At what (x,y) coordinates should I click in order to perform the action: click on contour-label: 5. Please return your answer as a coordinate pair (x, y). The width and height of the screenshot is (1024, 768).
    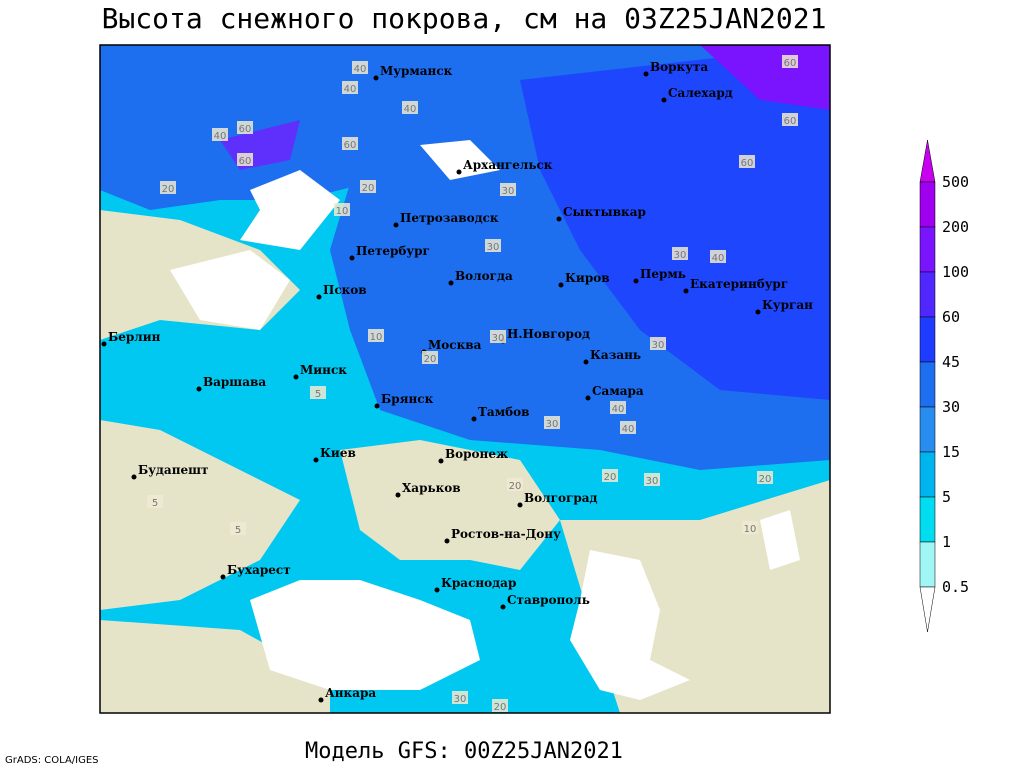
    Looking at the image, I should click on (155, 503).